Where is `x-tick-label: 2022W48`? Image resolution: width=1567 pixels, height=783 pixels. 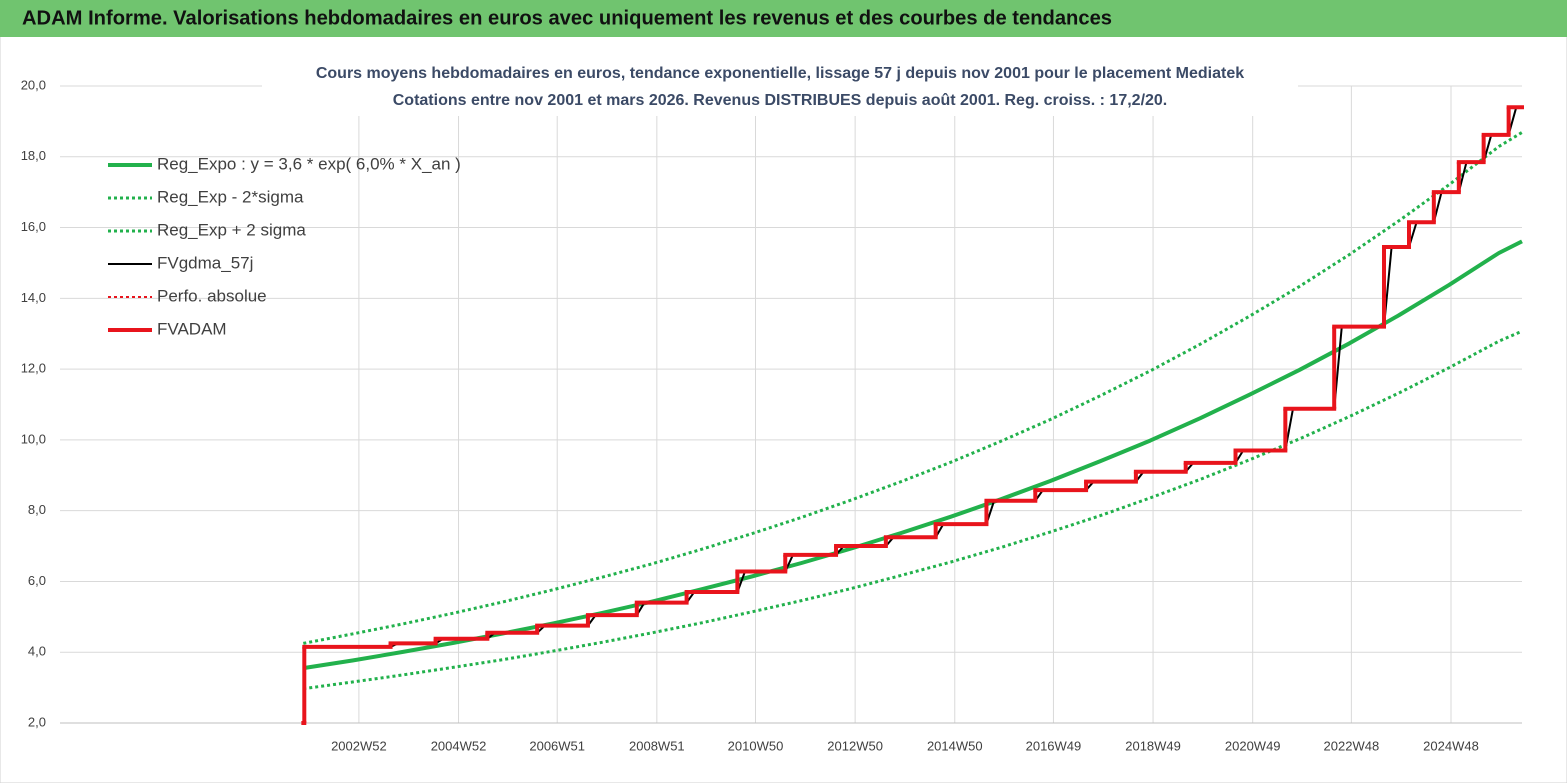
x-tick-label: 2022W48 is located at coordinates (1352, 745).